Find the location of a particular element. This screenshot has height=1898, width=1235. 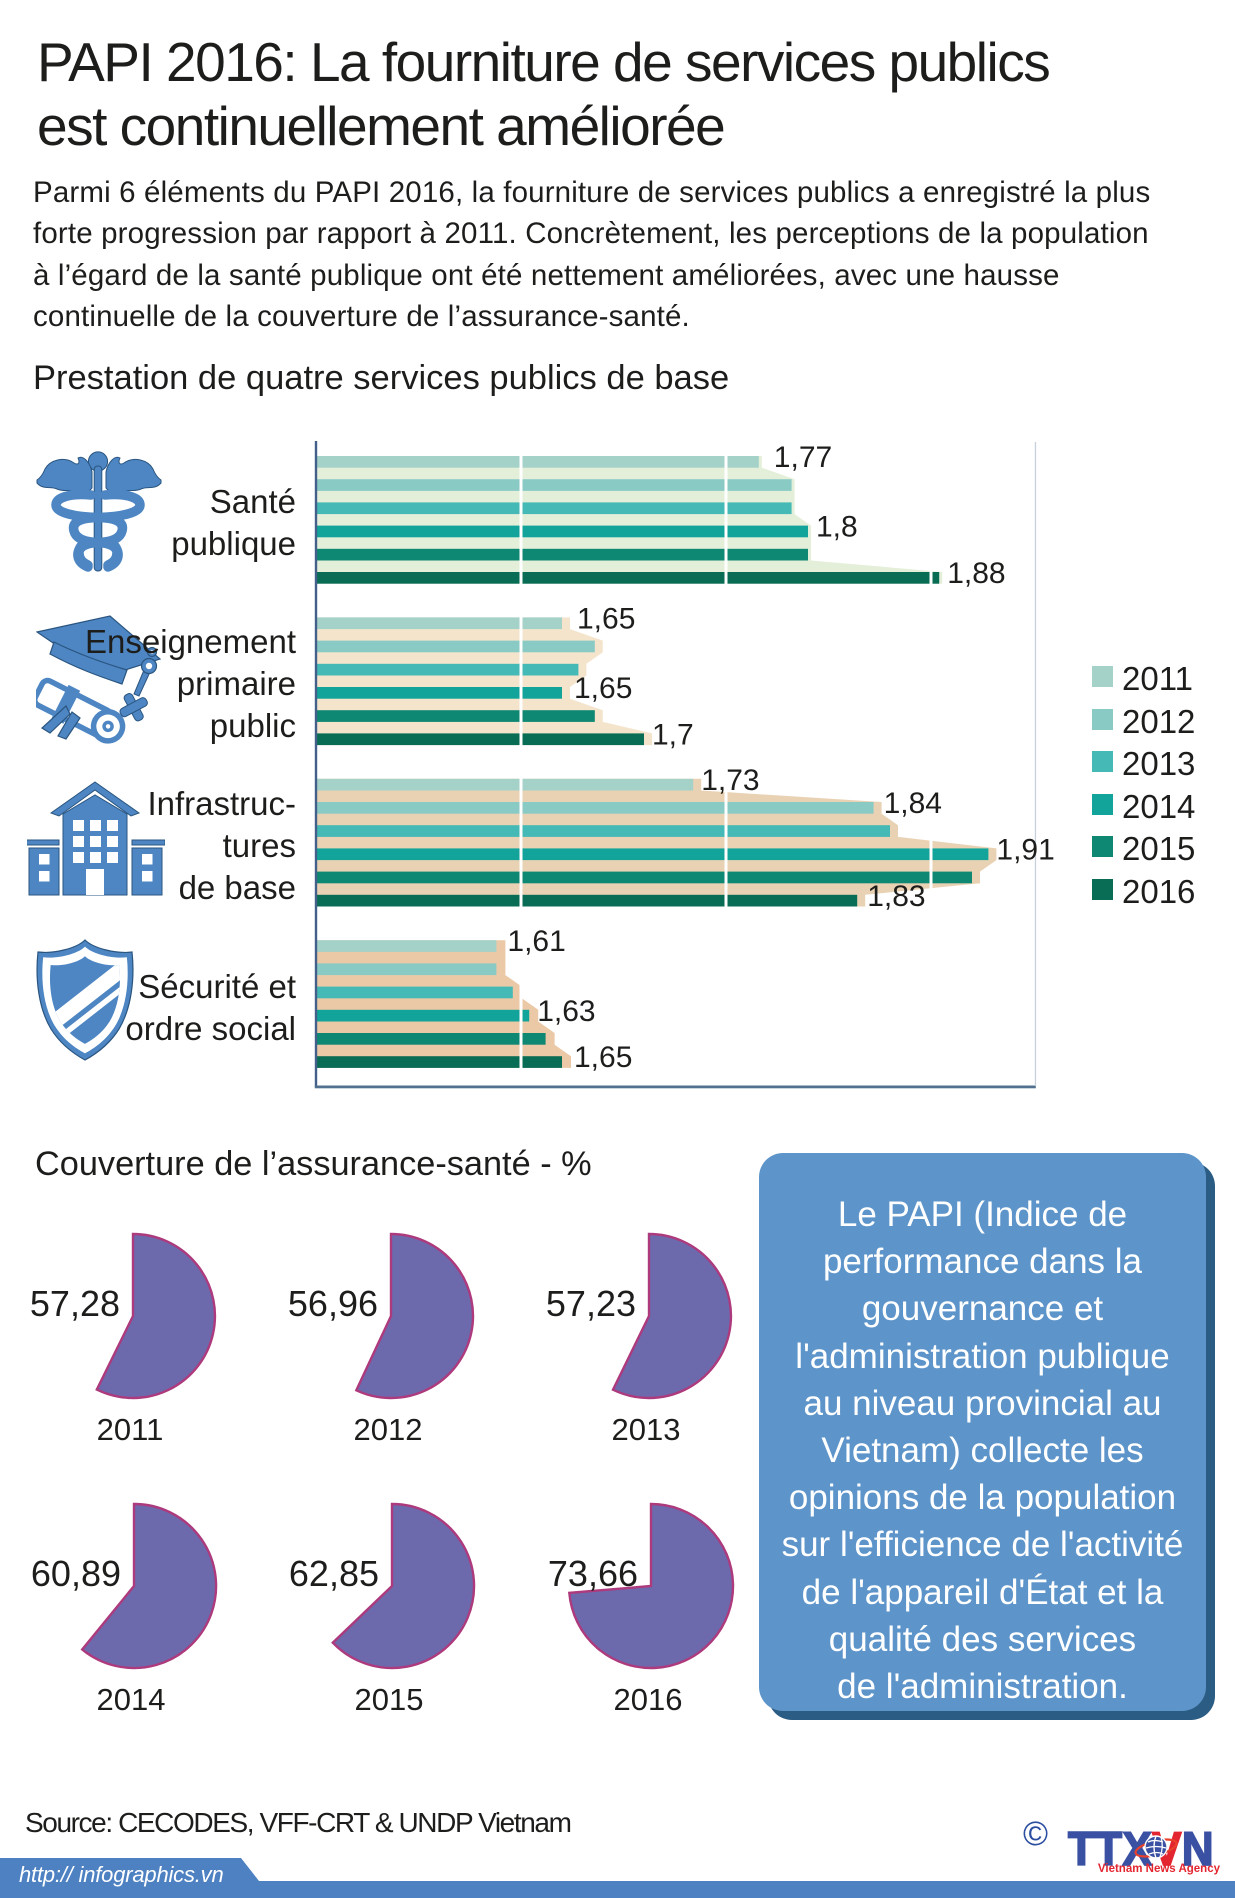

svg-text: 1,61 is located at coordinates (536, 941).